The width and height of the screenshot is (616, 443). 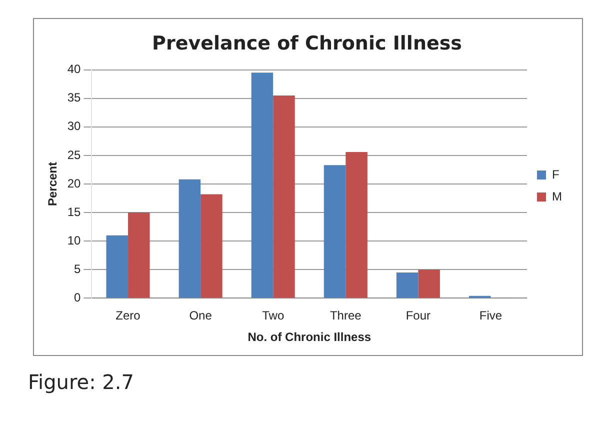 I want to click on y-tick-label: 5, so click(x=78, y=269).